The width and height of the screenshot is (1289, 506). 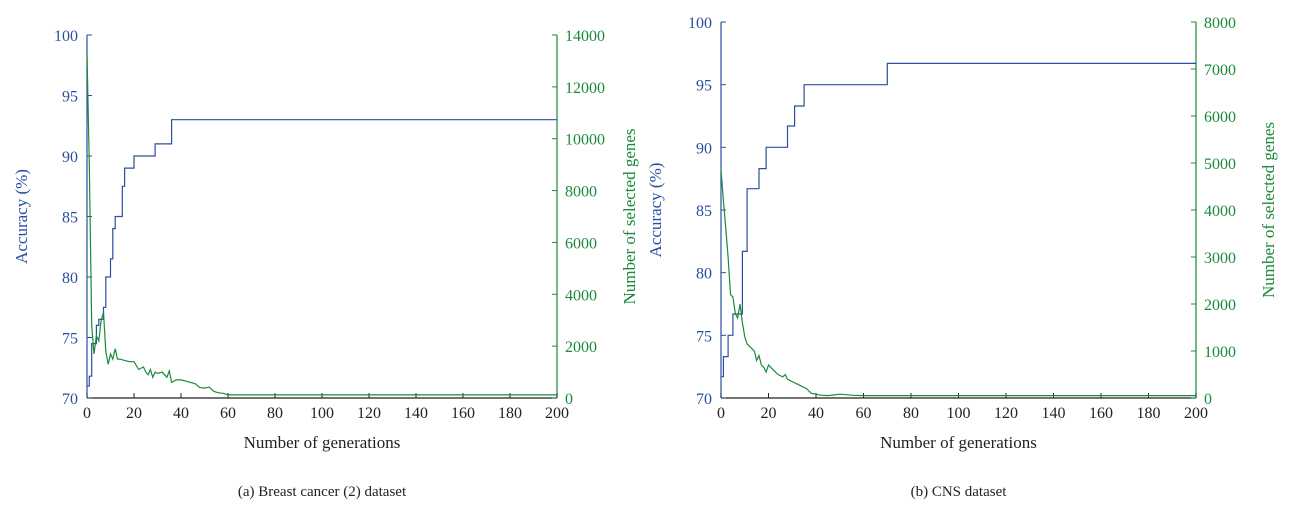 I want to click on chart-caption: (b) CNS dataset, so click(x=959, y=492).